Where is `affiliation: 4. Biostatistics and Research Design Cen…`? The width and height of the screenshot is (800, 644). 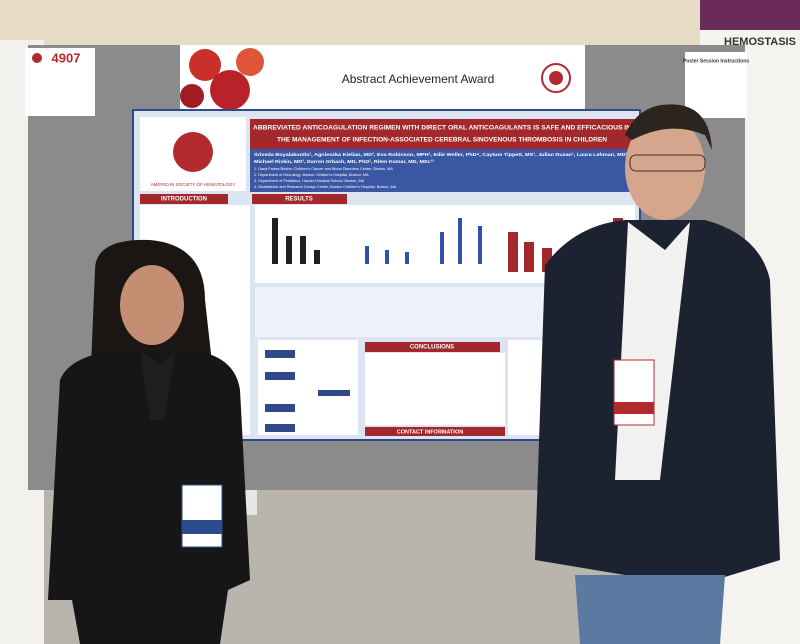 affiliation: 4. Biostatistics and Research Design Cen… is located at coordinates (325, 187).